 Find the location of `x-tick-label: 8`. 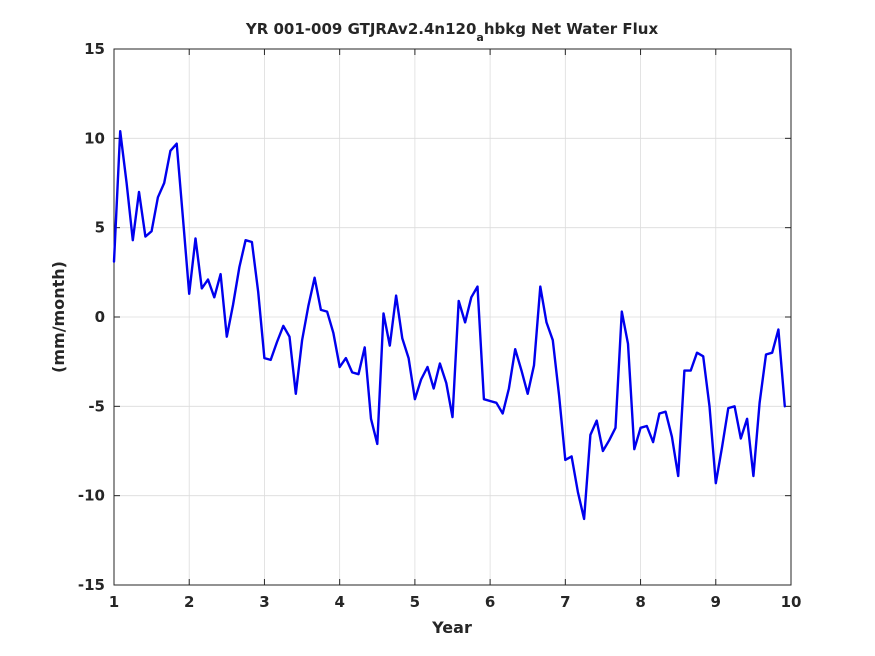

x-tick-label: 8 is located at coordinates (640, 602).